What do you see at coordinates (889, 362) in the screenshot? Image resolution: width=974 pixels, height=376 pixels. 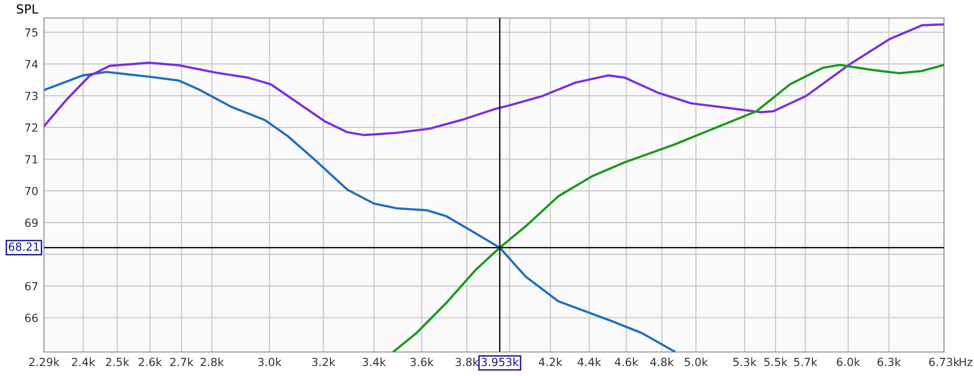 I see `x-tick-label: 6.3k` at bounding box center [889, 362].